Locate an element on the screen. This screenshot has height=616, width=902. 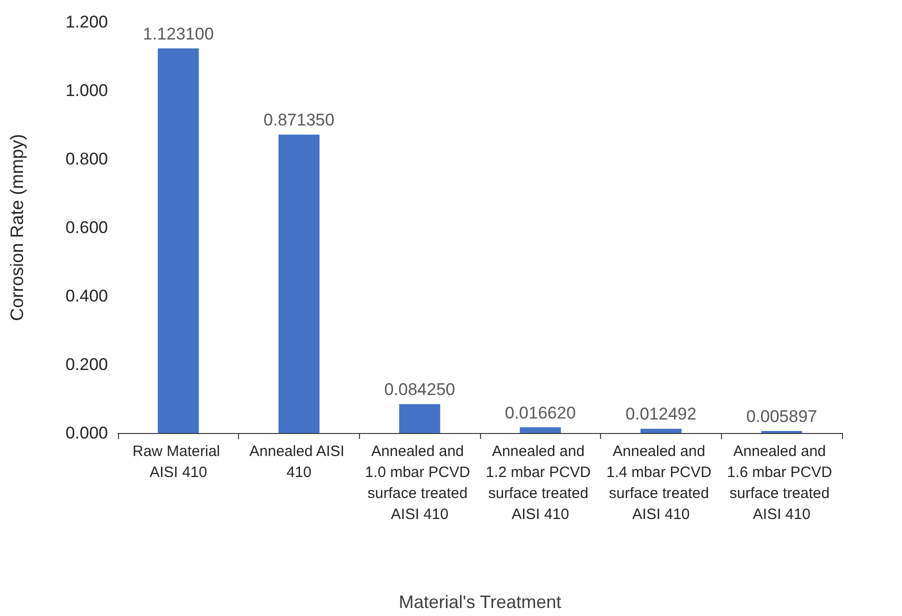
x-tick-label: Annealed and 1.4 mbar PCVD surface treated AISI 410 is located at coordinates (661, 483).